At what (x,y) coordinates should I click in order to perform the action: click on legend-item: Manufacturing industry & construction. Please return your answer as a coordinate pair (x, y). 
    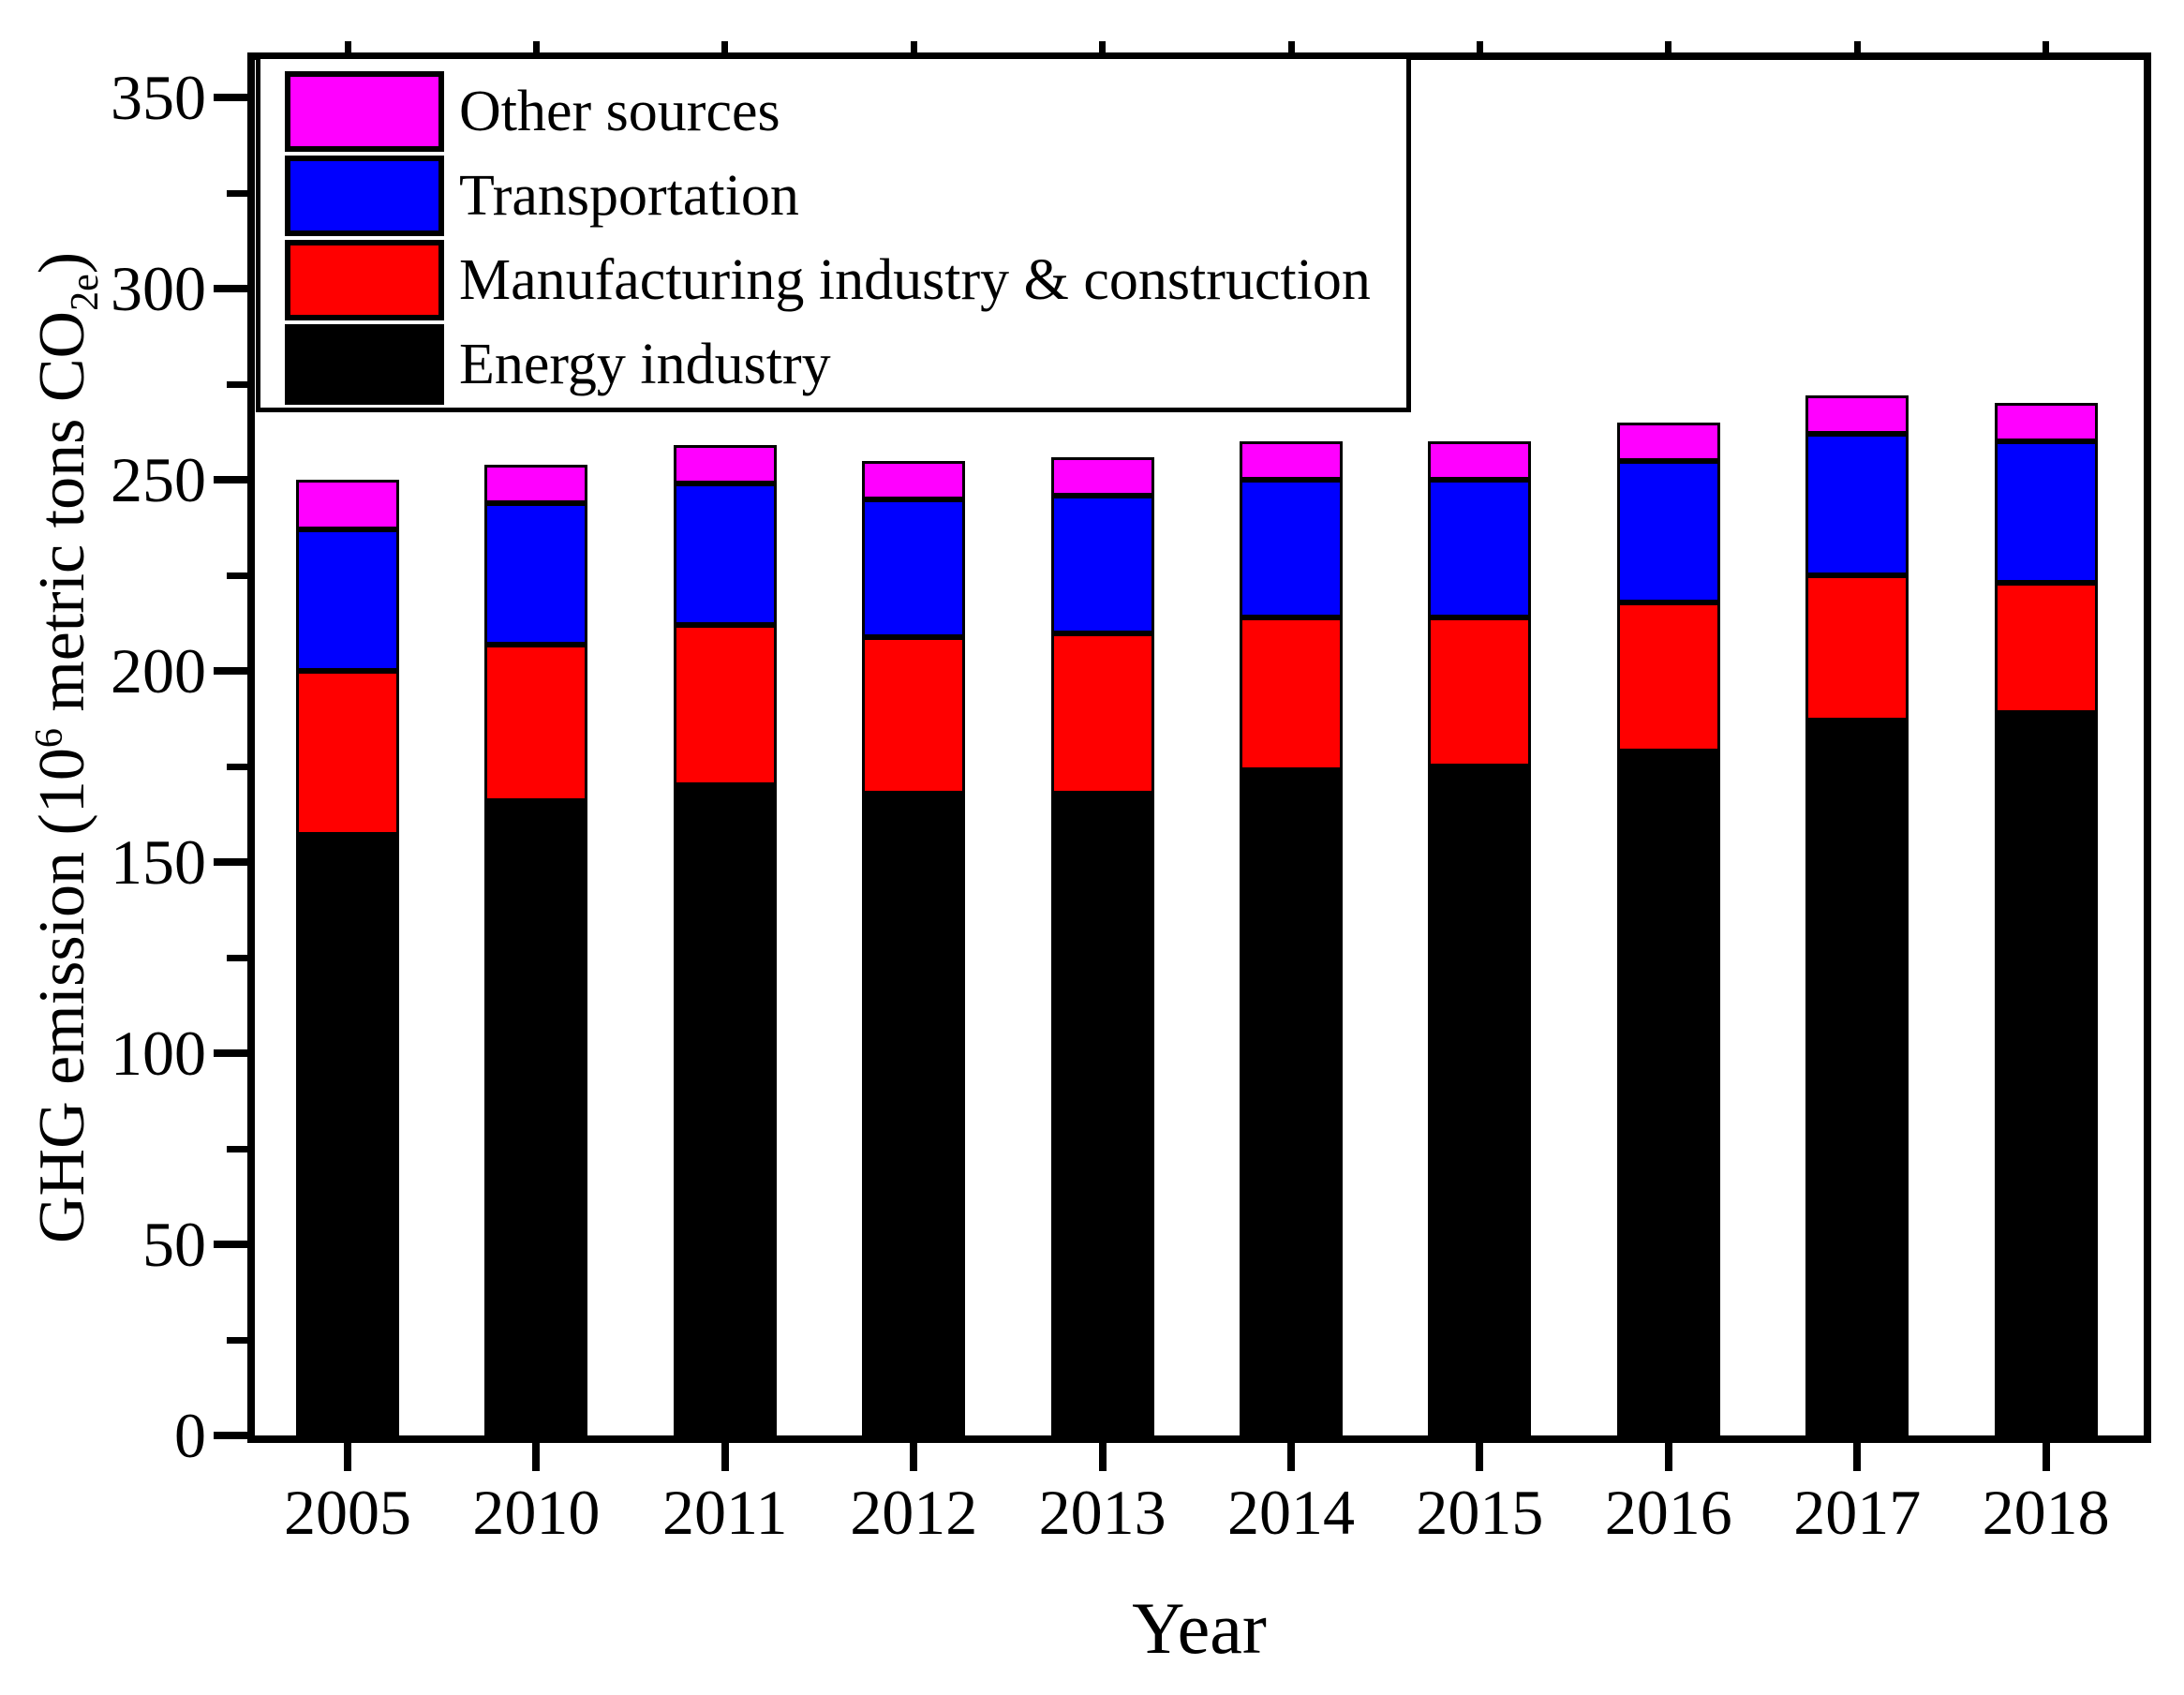
    Looking at the image, I should click on (845, 280).